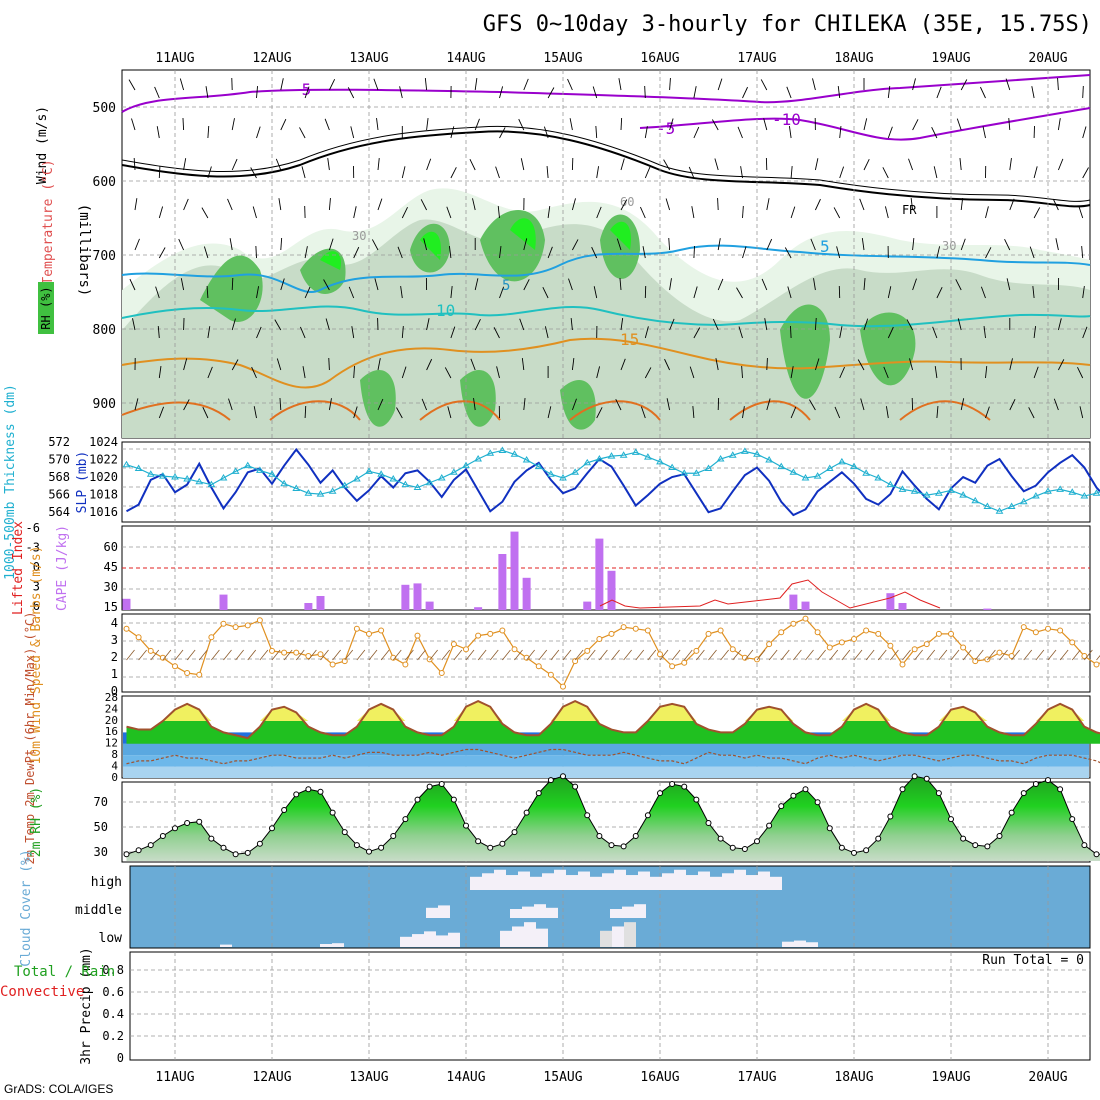 Image resolution: width=1100 pixels, height=1100 pixels. Describe the element at coordinates (113, 1014) in the screenshot. I see `precip-tick: 0.4` at that location.